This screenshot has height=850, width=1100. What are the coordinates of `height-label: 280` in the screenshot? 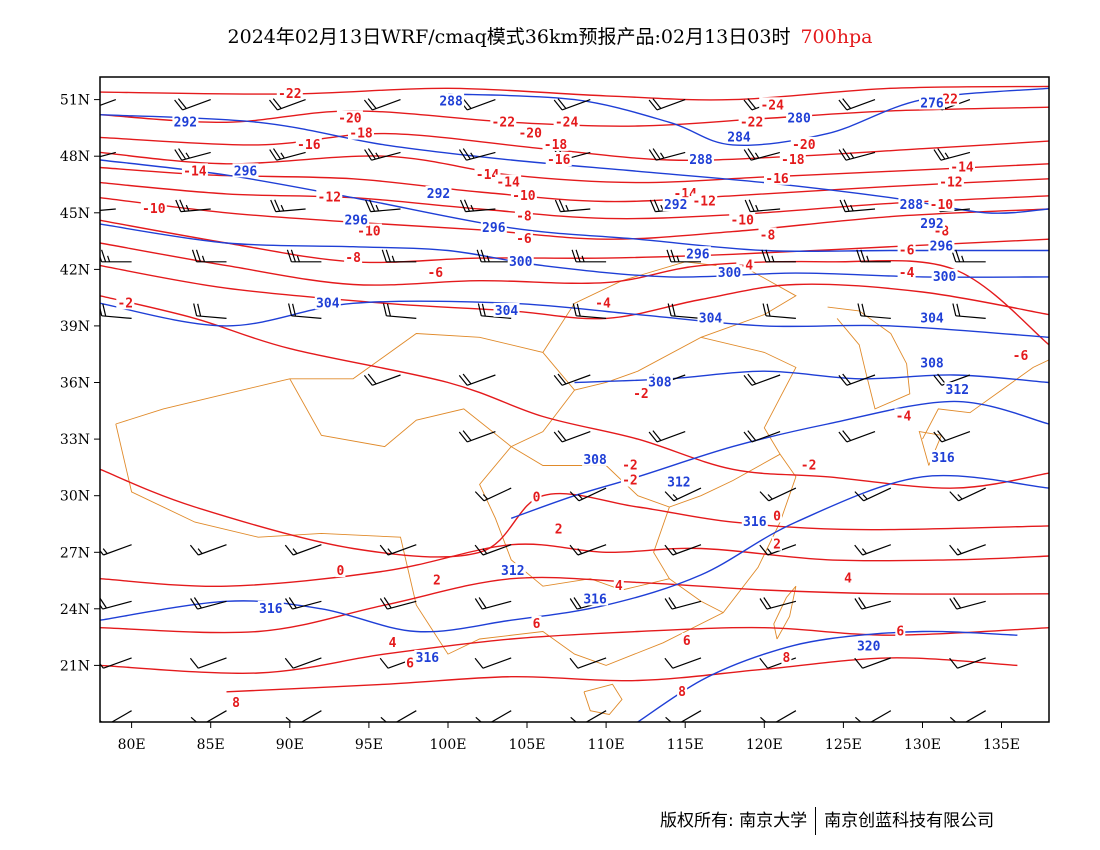 It's located at (799, 119).